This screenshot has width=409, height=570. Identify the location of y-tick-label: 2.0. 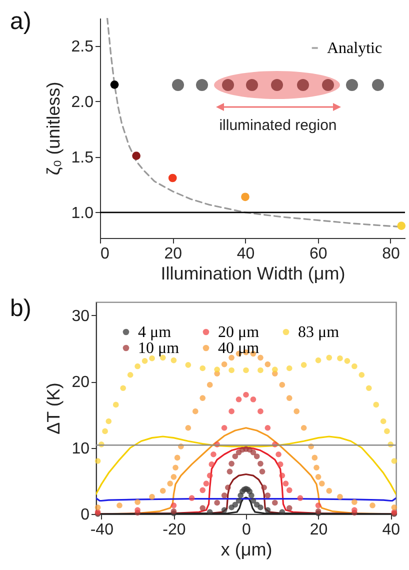
(82, 102).